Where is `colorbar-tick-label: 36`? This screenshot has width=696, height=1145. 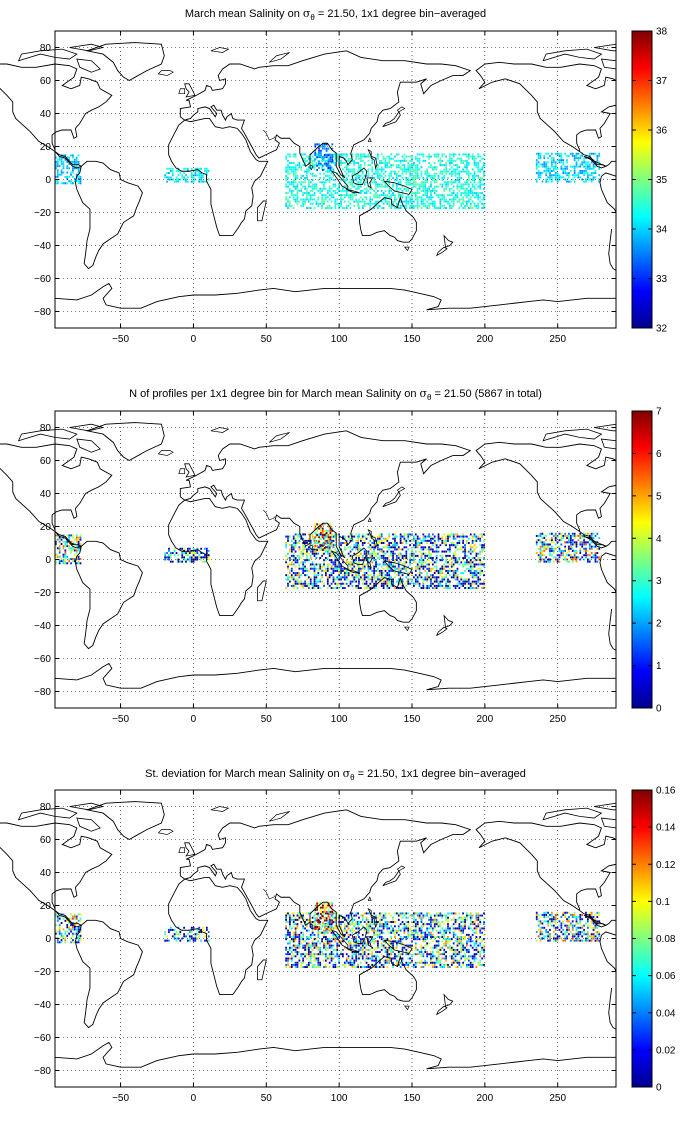
colorbar-tick-label: 36 is located at coordinates (662, 131).